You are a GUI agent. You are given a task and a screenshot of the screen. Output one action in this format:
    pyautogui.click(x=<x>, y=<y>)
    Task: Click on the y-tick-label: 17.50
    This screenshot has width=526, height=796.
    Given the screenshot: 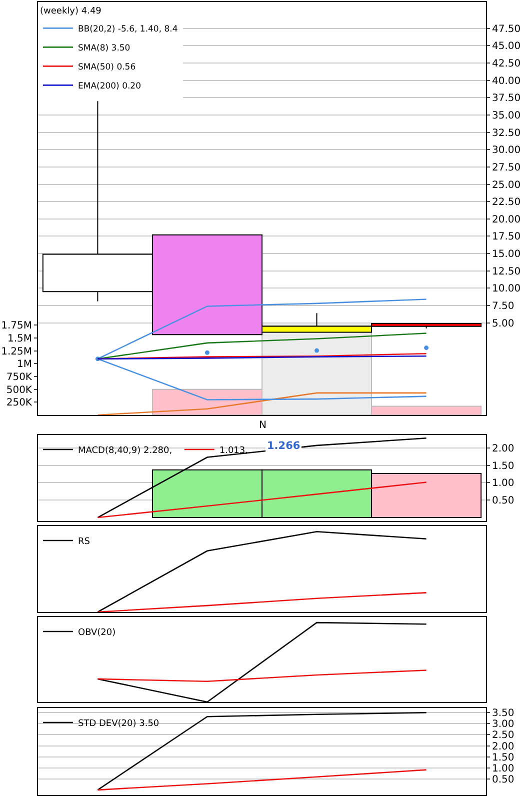 What is the action you would take?
    pyautogui.click(x=506, y=237)
    